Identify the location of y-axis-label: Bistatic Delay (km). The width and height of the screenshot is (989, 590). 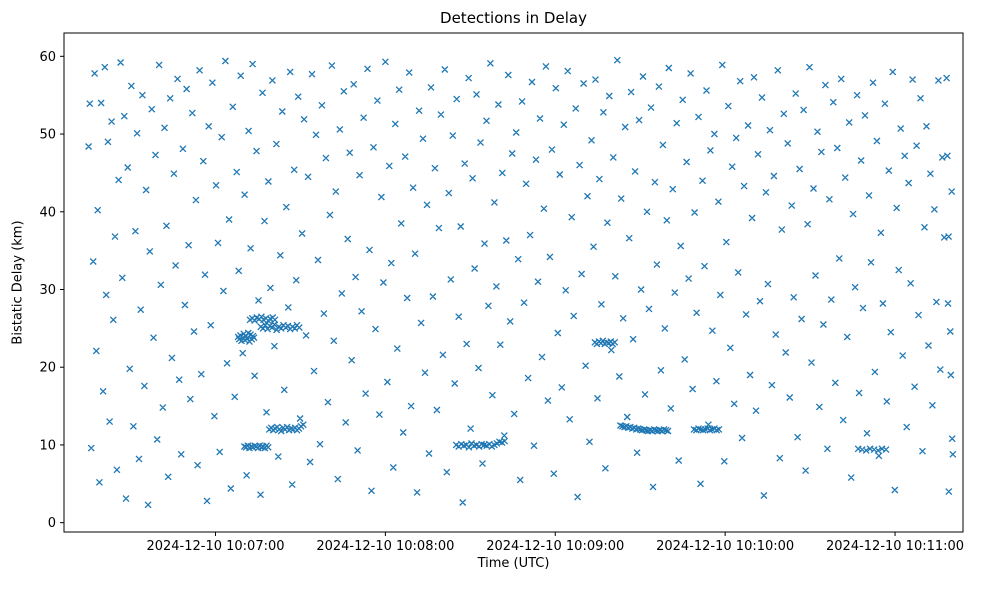
(18, 282).